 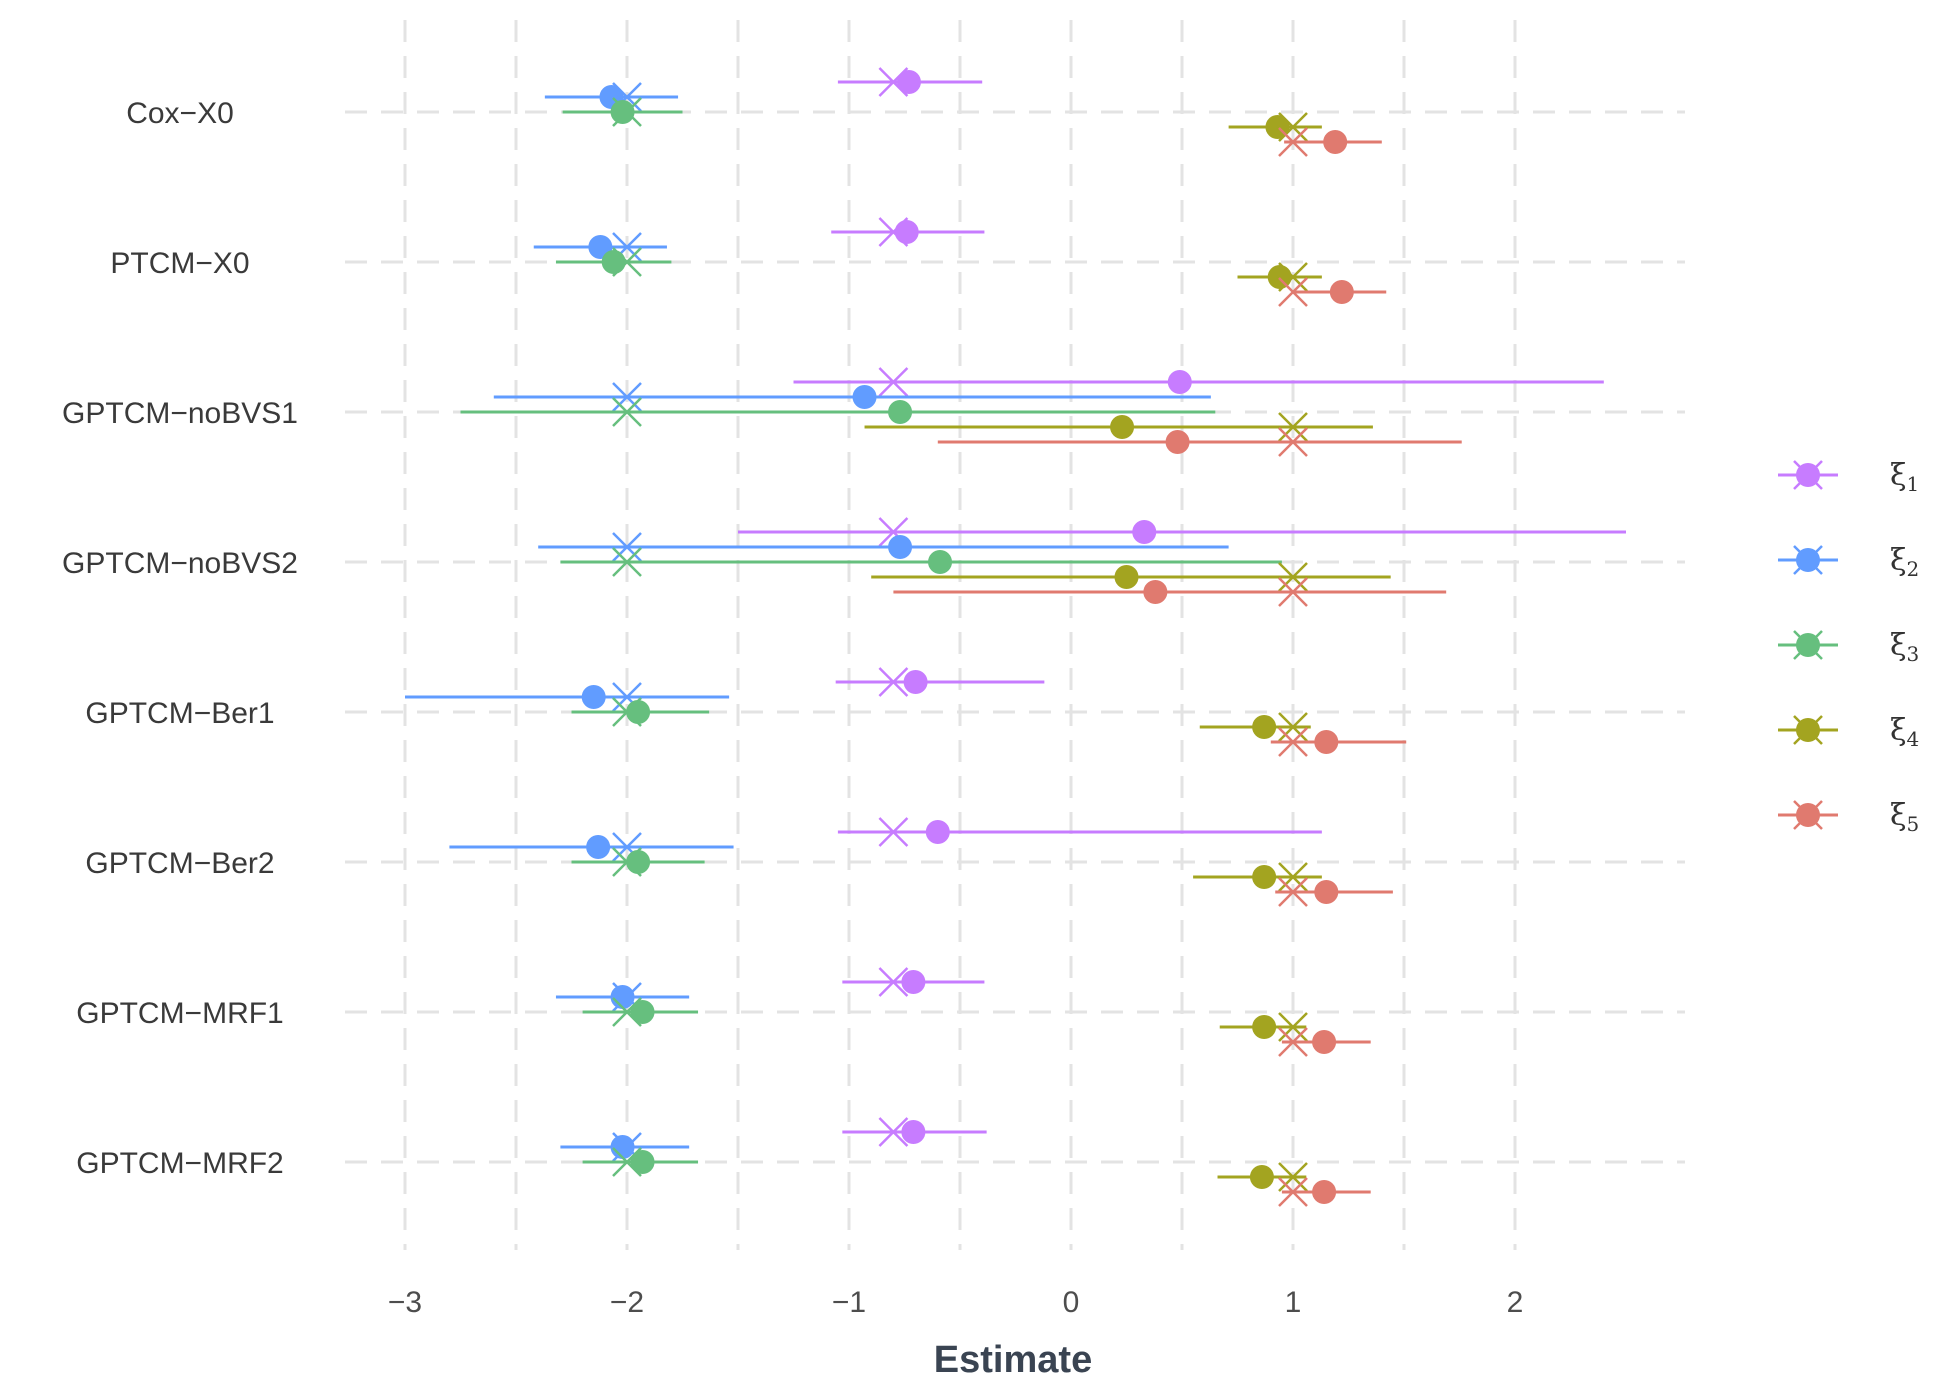 What do you see at coordinates (405, 1302) in the screenshot?
I see `x-tick-label: −3` at bounding box center [405, 1302].